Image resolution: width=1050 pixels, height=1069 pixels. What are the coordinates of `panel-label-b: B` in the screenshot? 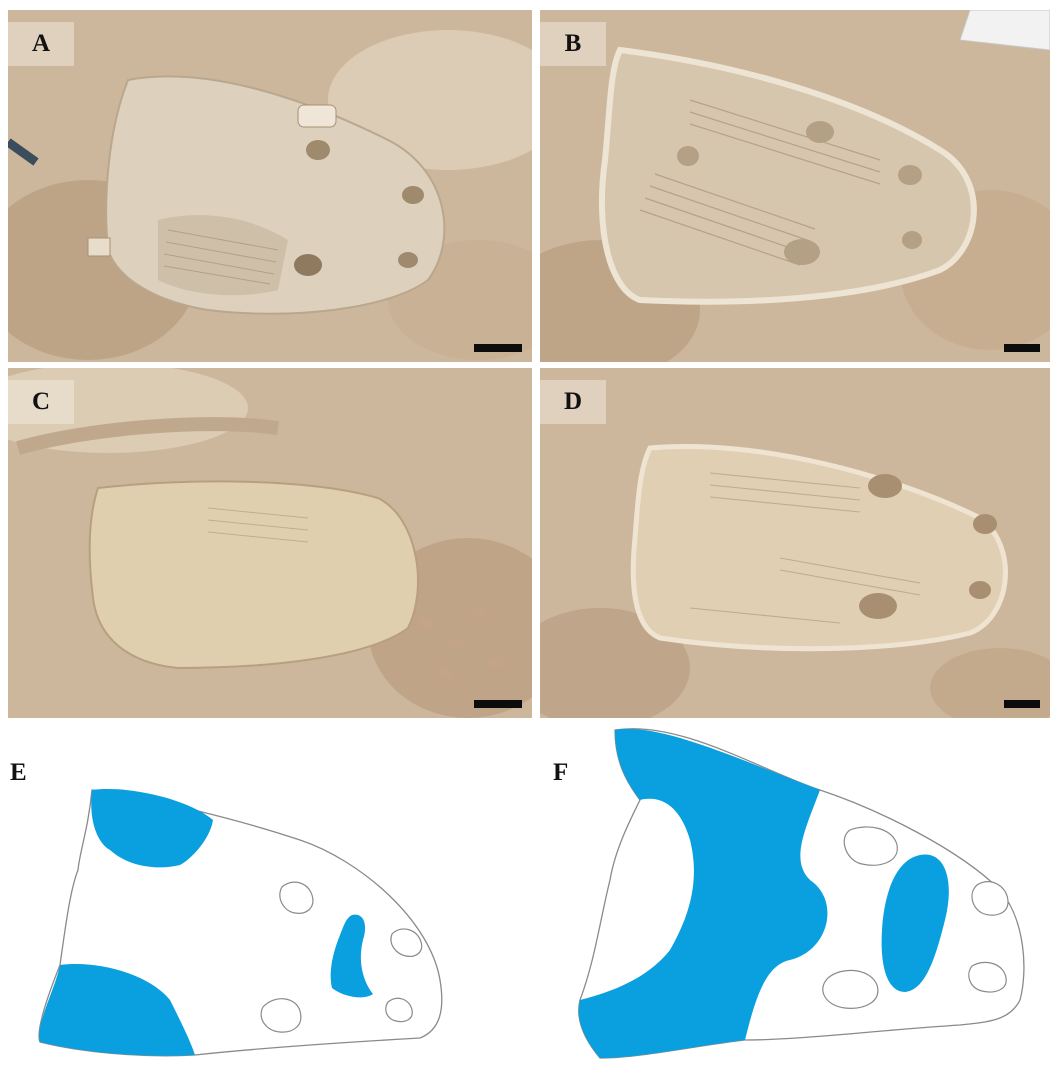 It's located at (573, 44).